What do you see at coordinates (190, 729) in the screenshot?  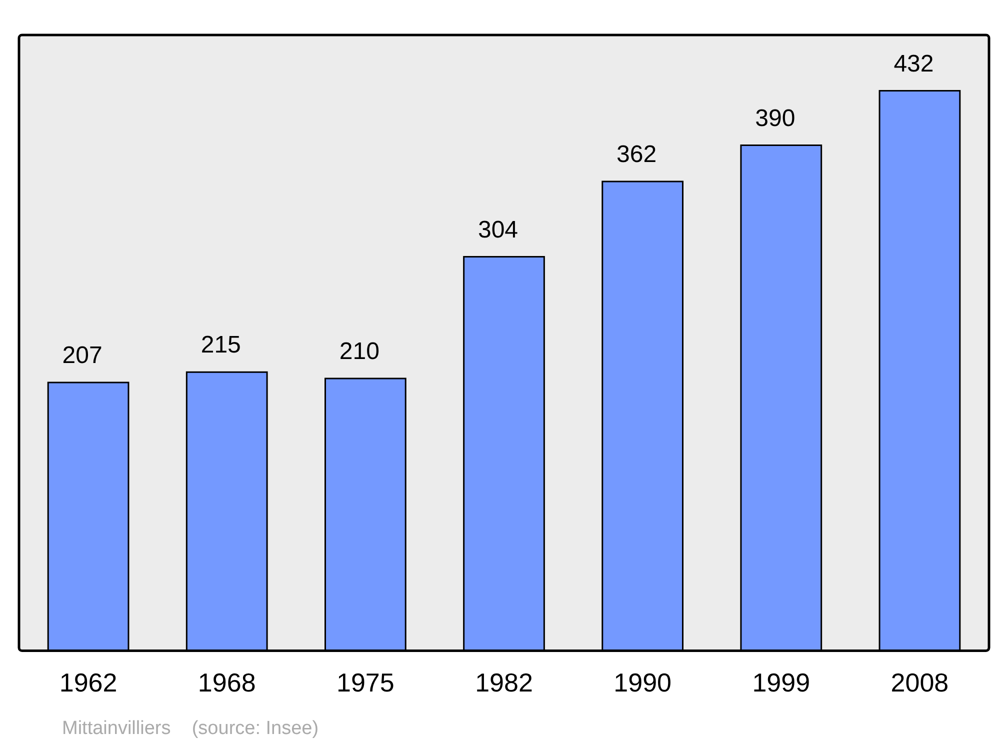 I see `text: Mittainvilliers (source: Insee)` at bounding box center [190, 729].